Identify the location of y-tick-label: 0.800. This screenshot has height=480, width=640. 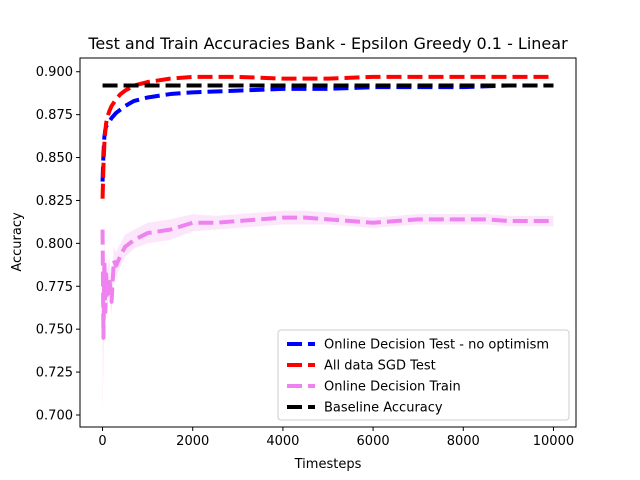
(54, 244).